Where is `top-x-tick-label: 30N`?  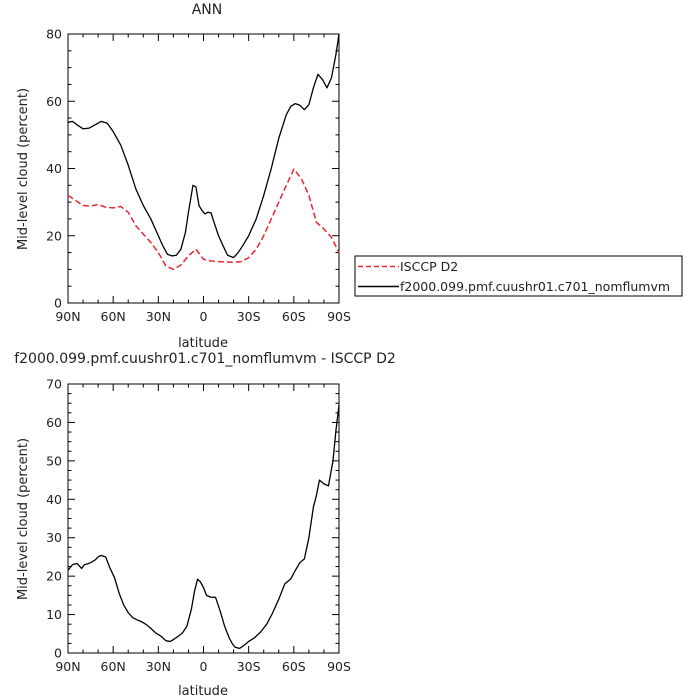
top-x-tick-label: 30N is located at coordinates (158, 316).